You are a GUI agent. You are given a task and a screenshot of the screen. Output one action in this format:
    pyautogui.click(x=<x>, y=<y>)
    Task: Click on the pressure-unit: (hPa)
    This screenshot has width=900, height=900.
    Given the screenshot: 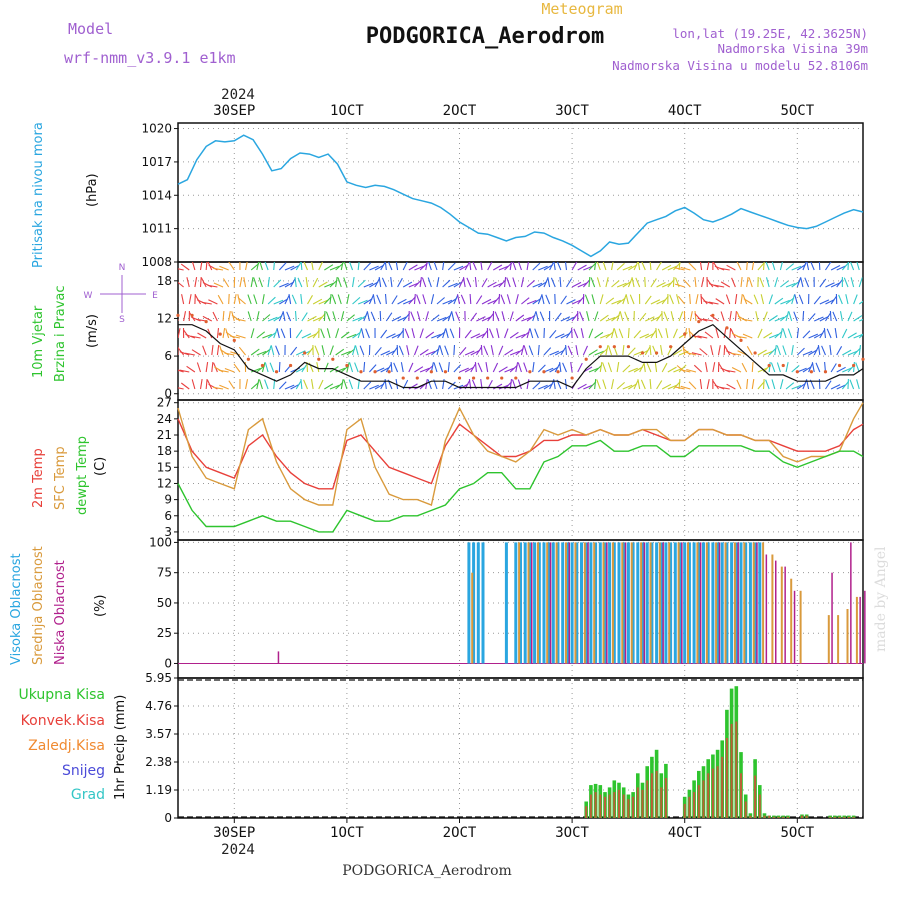 What is the action you would take?
    pyautogui.click(x=92, y=190)
    